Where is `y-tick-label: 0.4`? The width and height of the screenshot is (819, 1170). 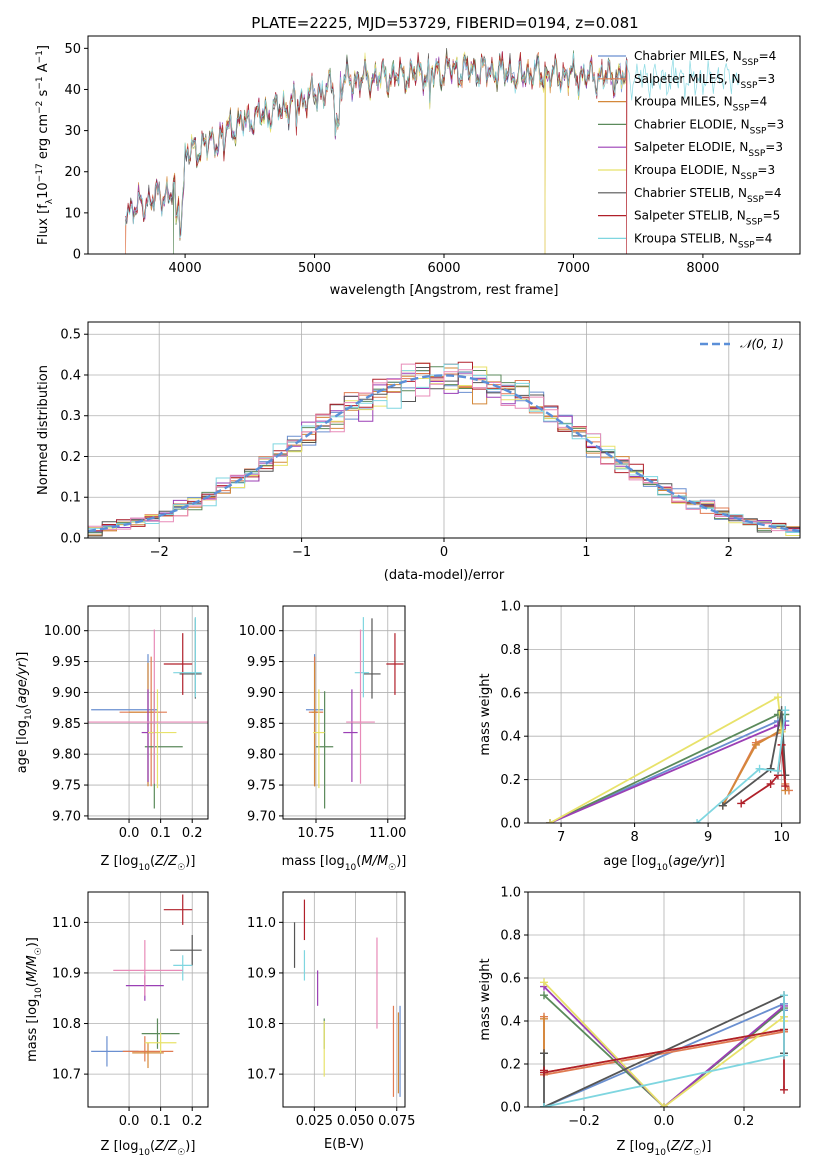
y-tick-label: 0.4 is located at coordinates (510, 737).